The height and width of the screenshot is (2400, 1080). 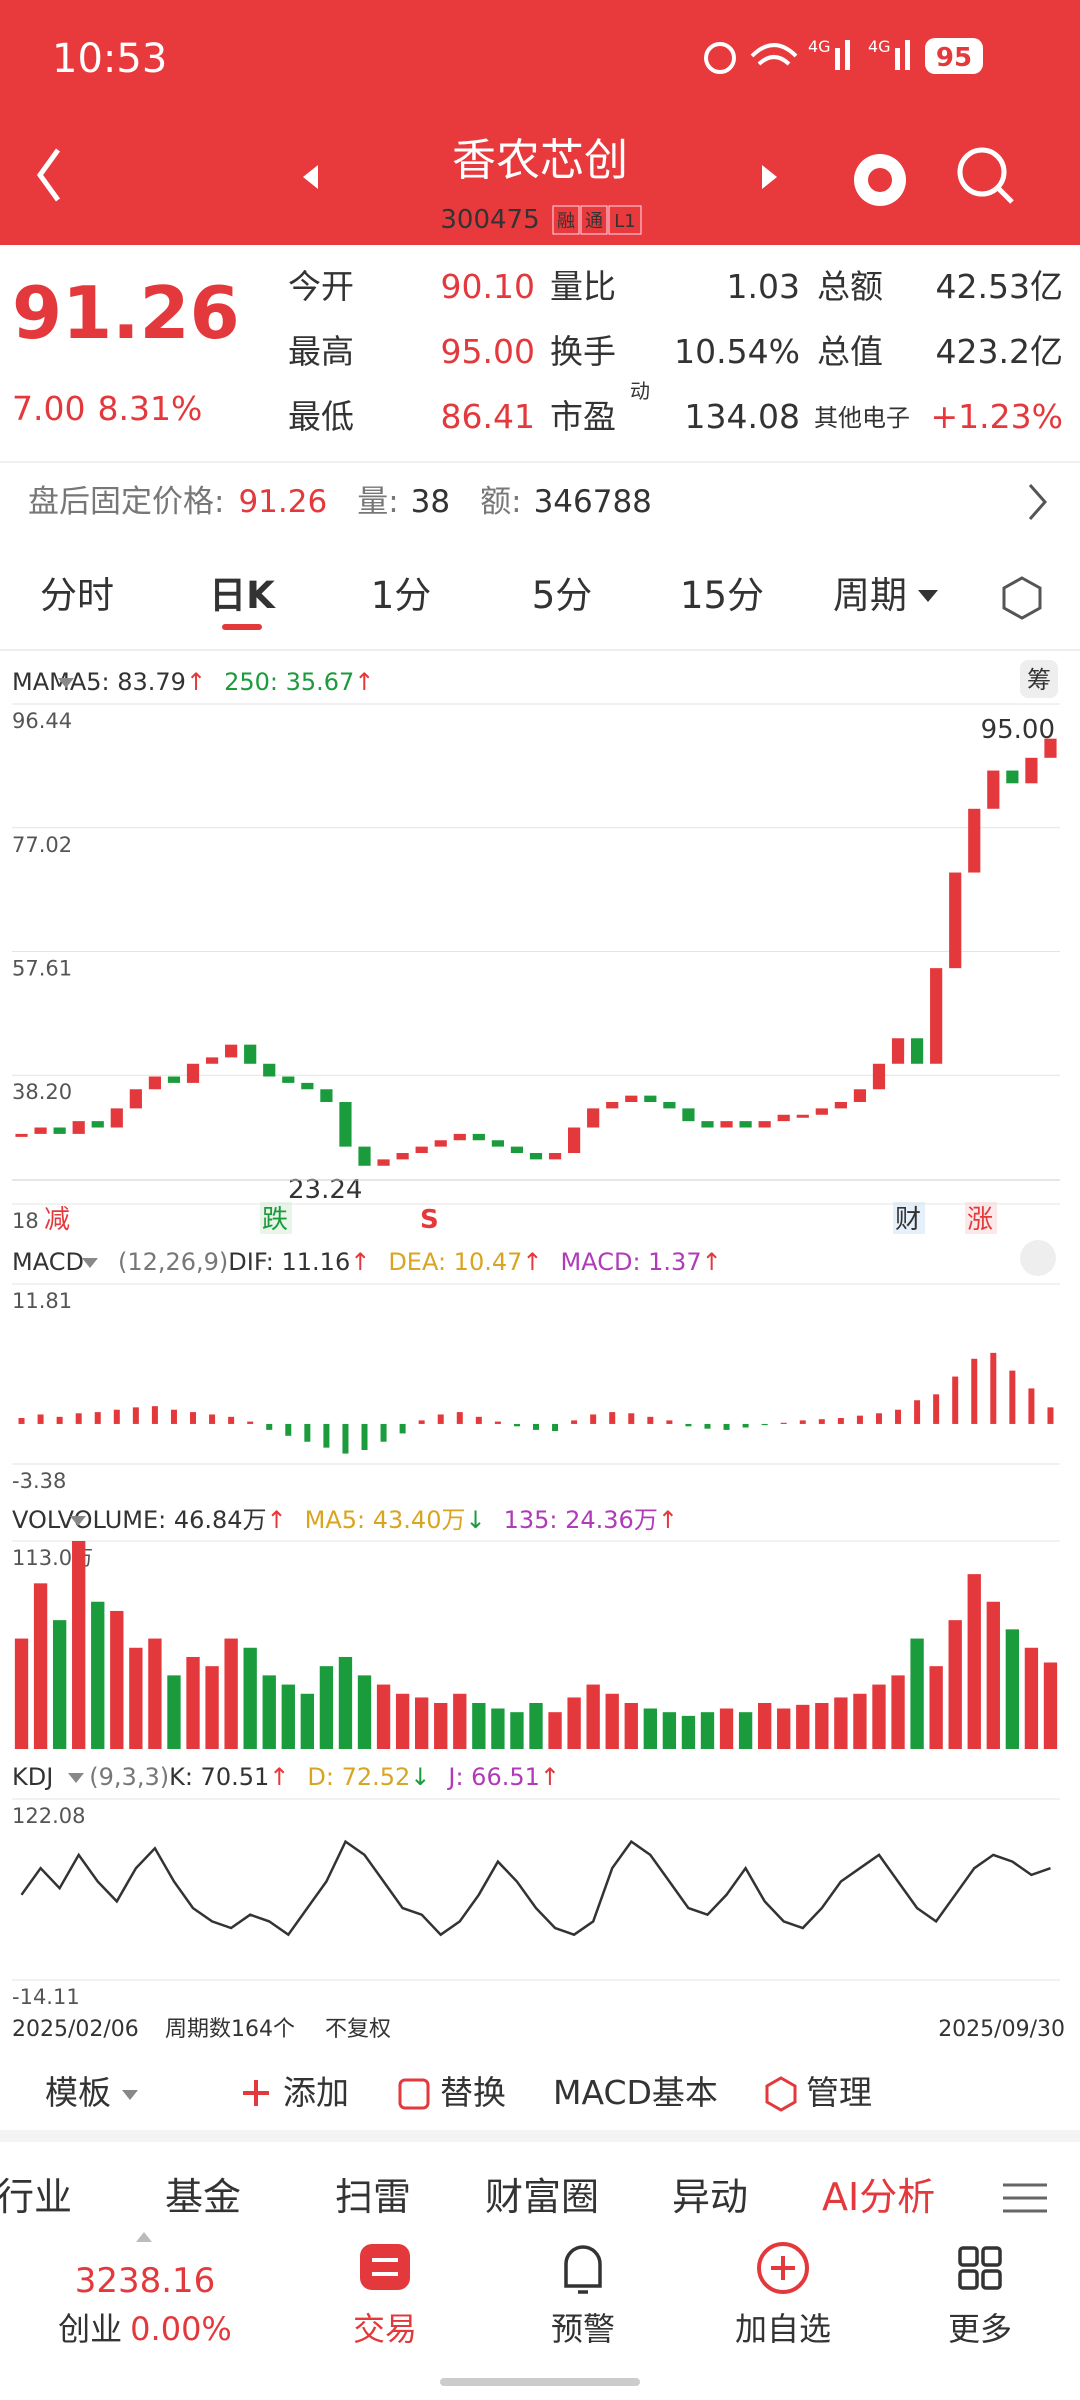 What do you see at coordinates (385, 1520) in the screenshot?
I see `legend-value: MA5: 43.40万` at bounding box center [385, 1520].